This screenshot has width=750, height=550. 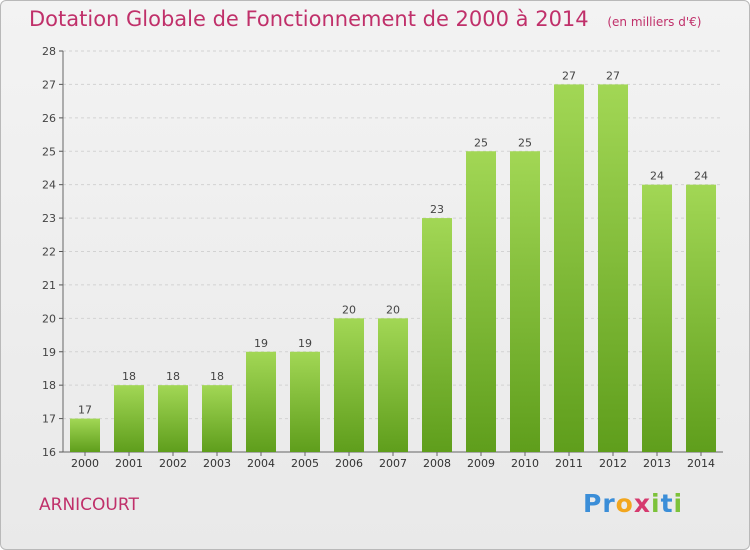 What do you see at coordinates (85, 410) in the screenshot?
I see `bar-value-label: 17` at bounding box center [85, 410].